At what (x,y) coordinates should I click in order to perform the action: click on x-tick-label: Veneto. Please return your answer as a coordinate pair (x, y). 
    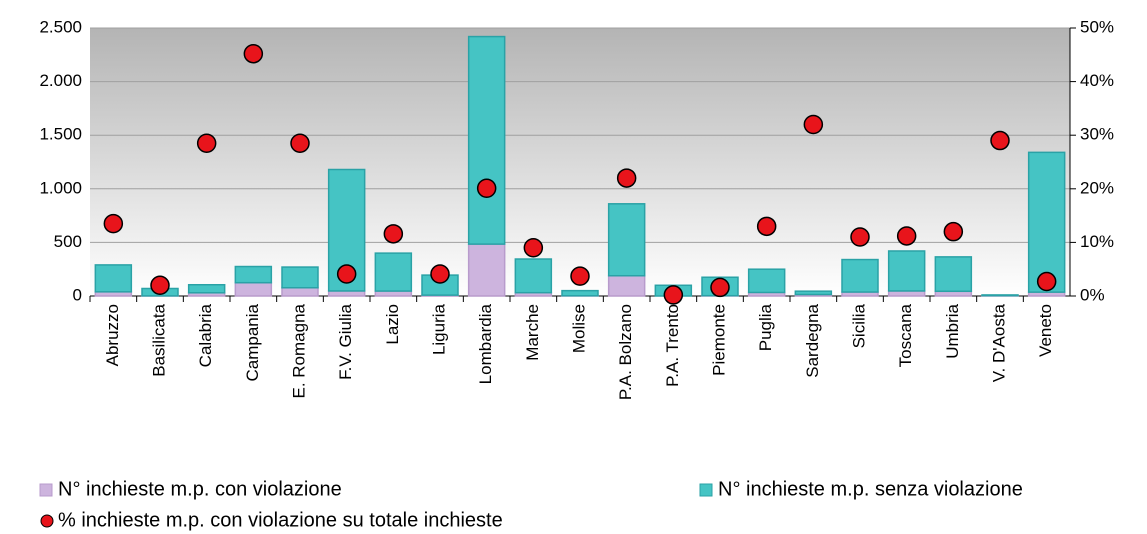
    Looking at the image, I should click on (1045, 330).